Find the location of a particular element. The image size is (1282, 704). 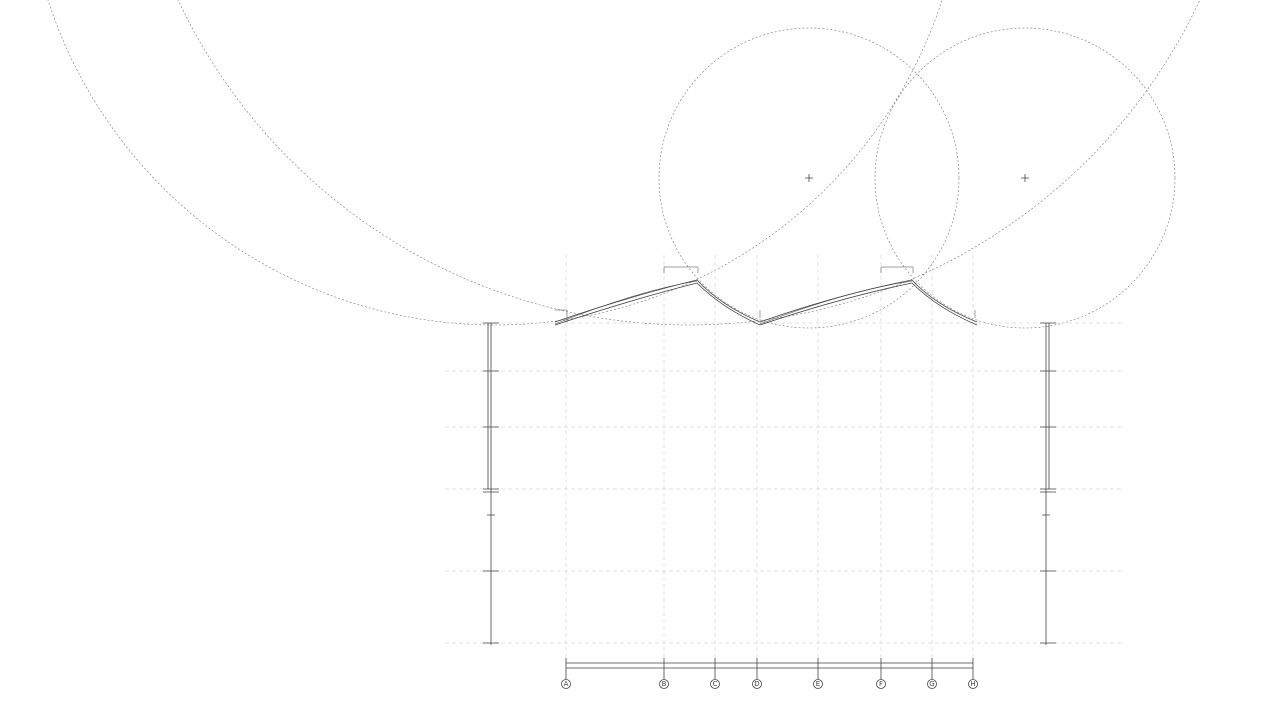

left-elevation-dimension is located at coordinates (491, 483).